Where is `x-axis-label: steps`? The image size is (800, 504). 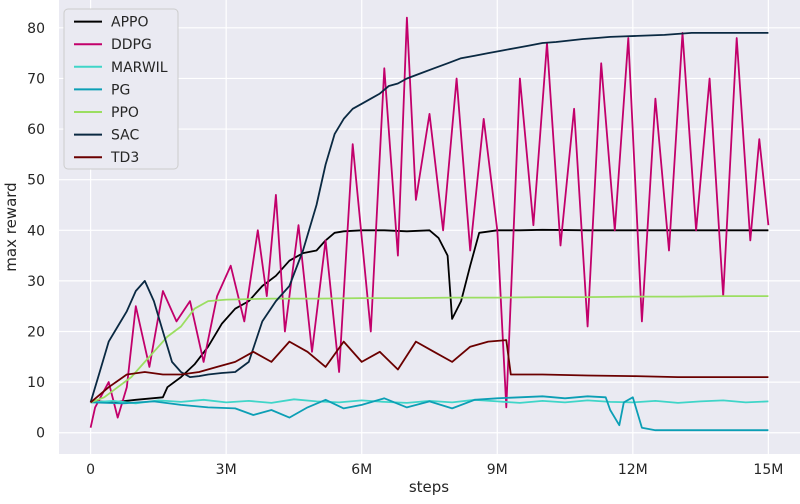
x-axis-label: steps is located at coordinates (429, 487).